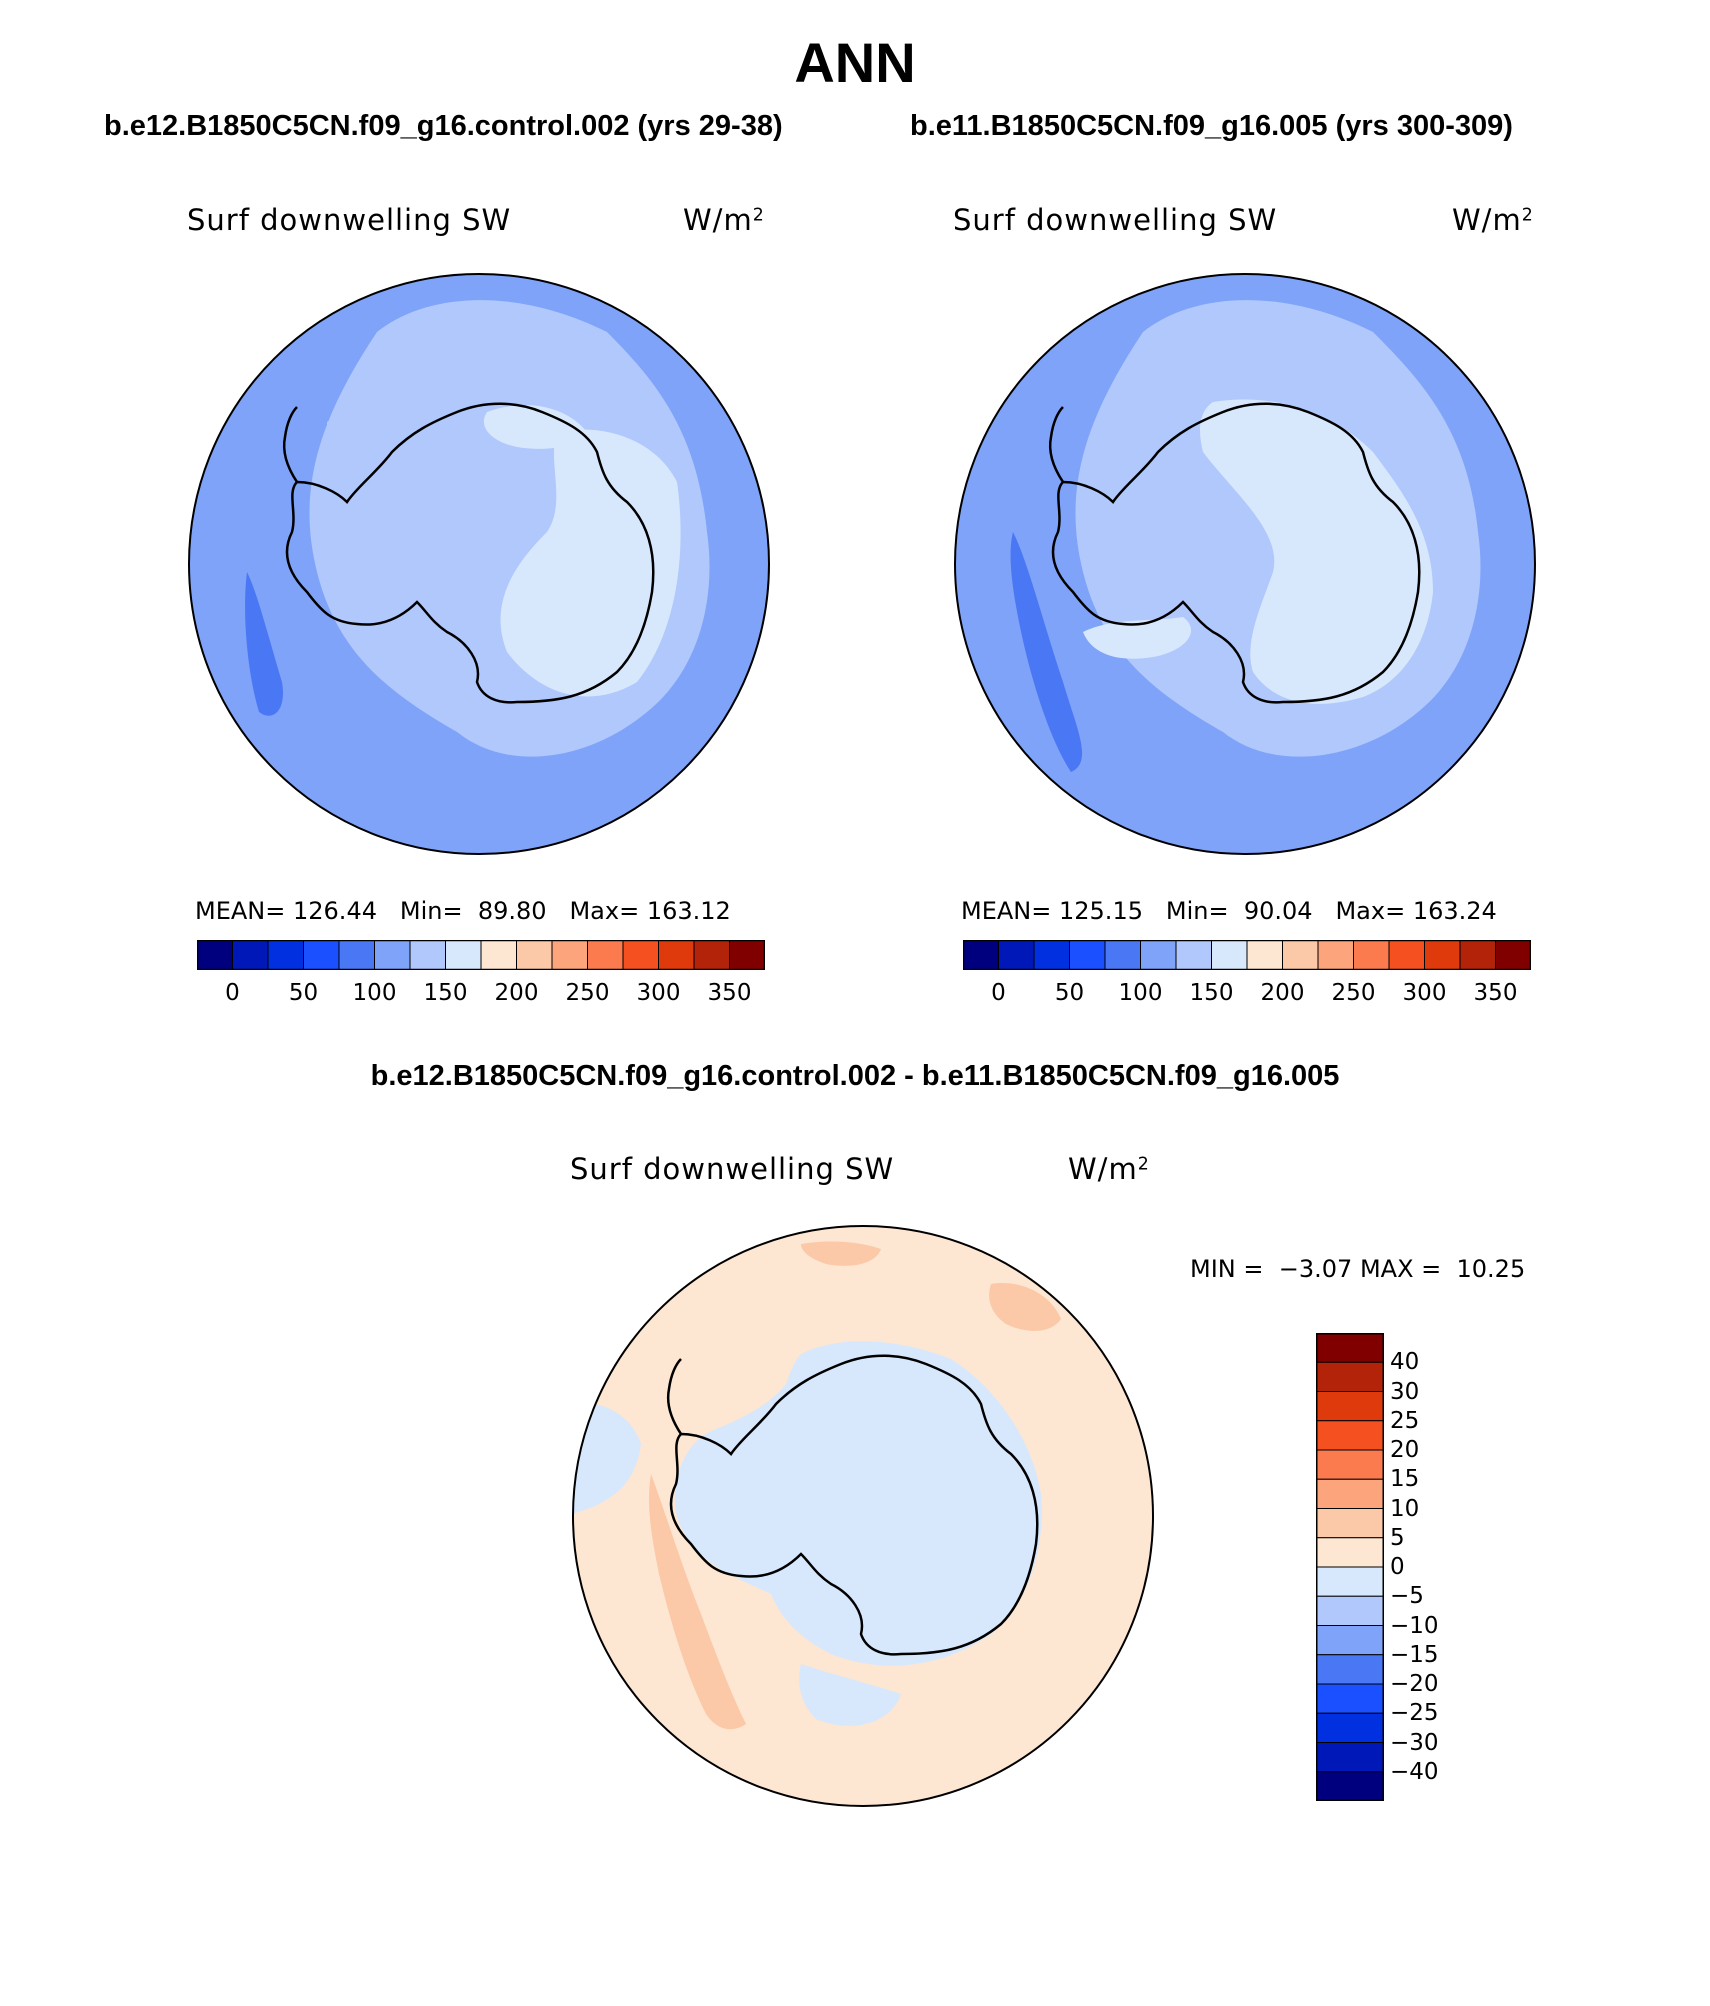 The width and height of the screenshot is (1710, 2006). What do you see at coordinates (1405, 1508) in the screenshot?
I see `colorbar-tick-label: 10` at bounding box center [1405, 1508].